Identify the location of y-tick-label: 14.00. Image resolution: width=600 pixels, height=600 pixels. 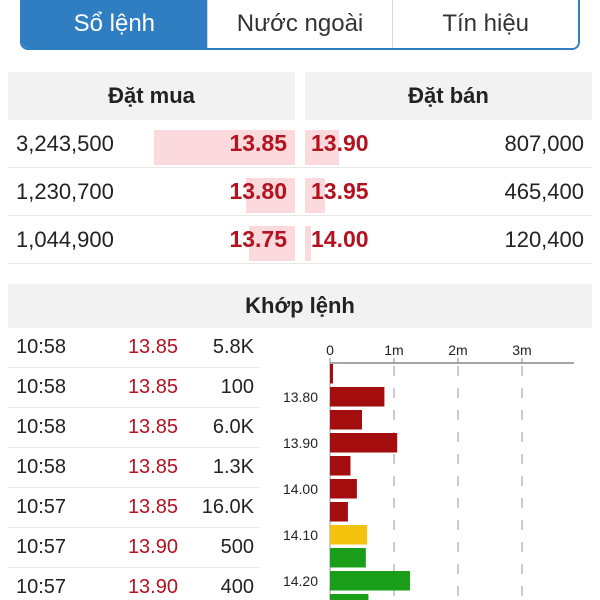
(300, 489).